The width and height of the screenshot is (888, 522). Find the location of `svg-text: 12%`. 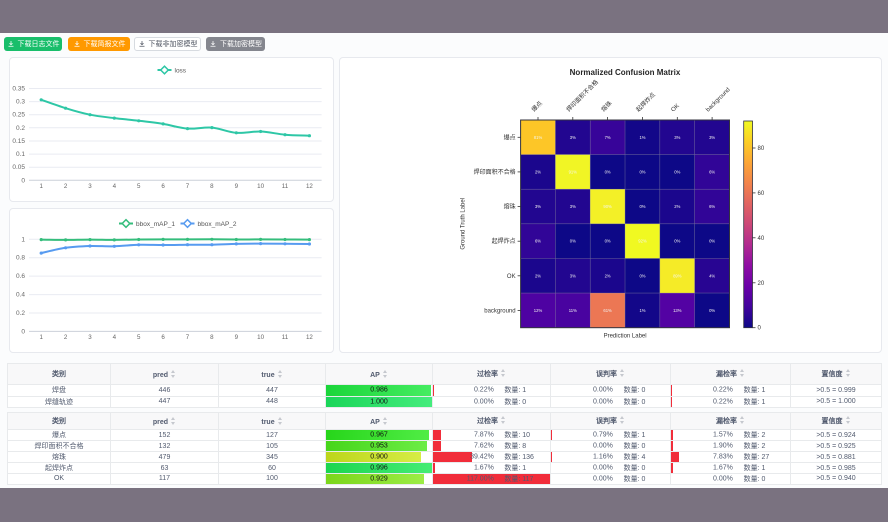

svg-text: 12% is located at coordinates (538, 310).